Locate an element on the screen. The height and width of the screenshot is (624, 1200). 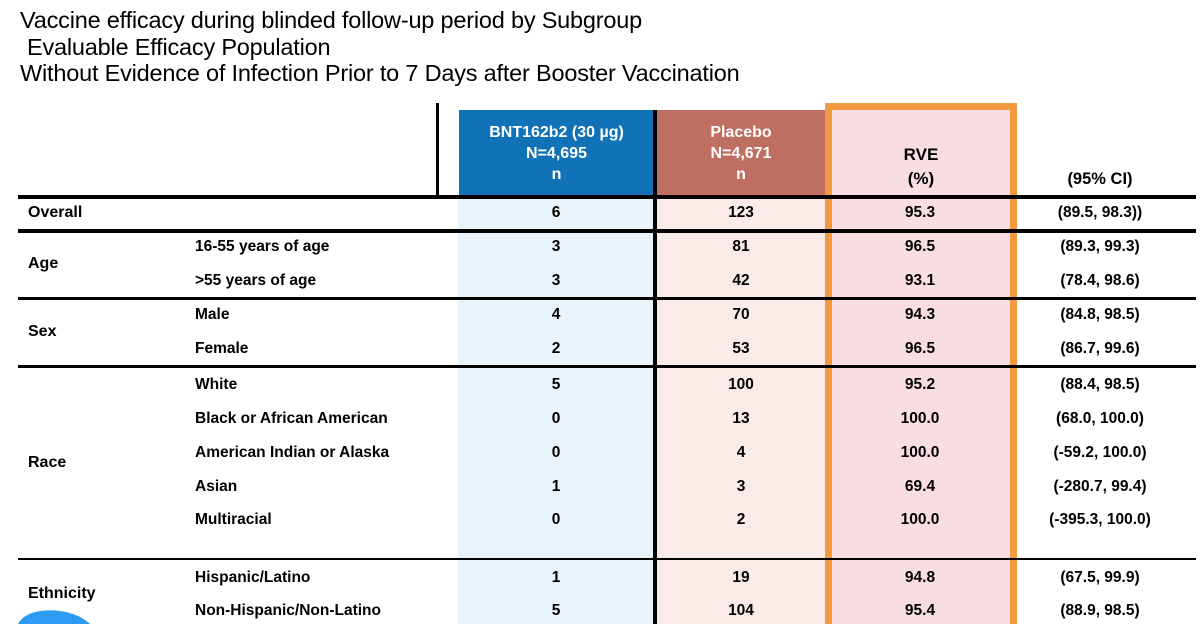
rve-highlight-box is located at coordinates (921, 363).